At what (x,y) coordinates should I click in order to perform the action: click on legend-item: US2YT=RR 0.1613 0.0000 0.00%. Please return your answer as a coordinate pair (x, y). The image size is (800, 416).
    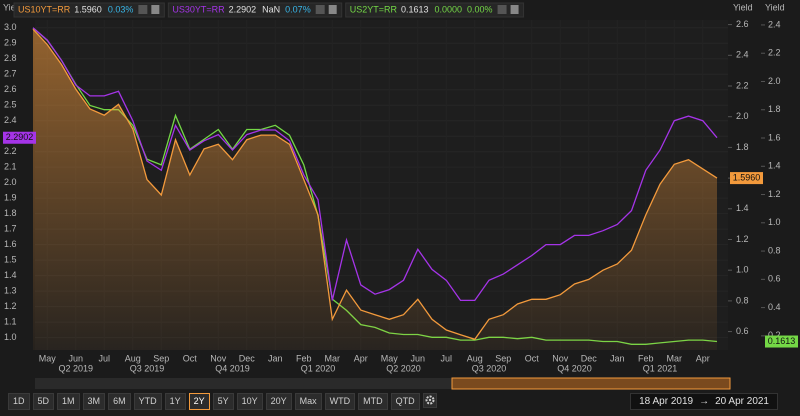
    Looking at the image, I should click on (435, 10).